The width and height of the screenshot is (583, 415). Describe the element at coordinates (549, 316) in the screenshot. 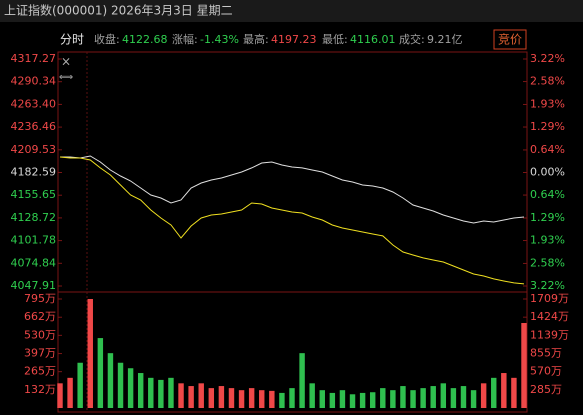

I see `y2-tick-label: 1424万` at that location.